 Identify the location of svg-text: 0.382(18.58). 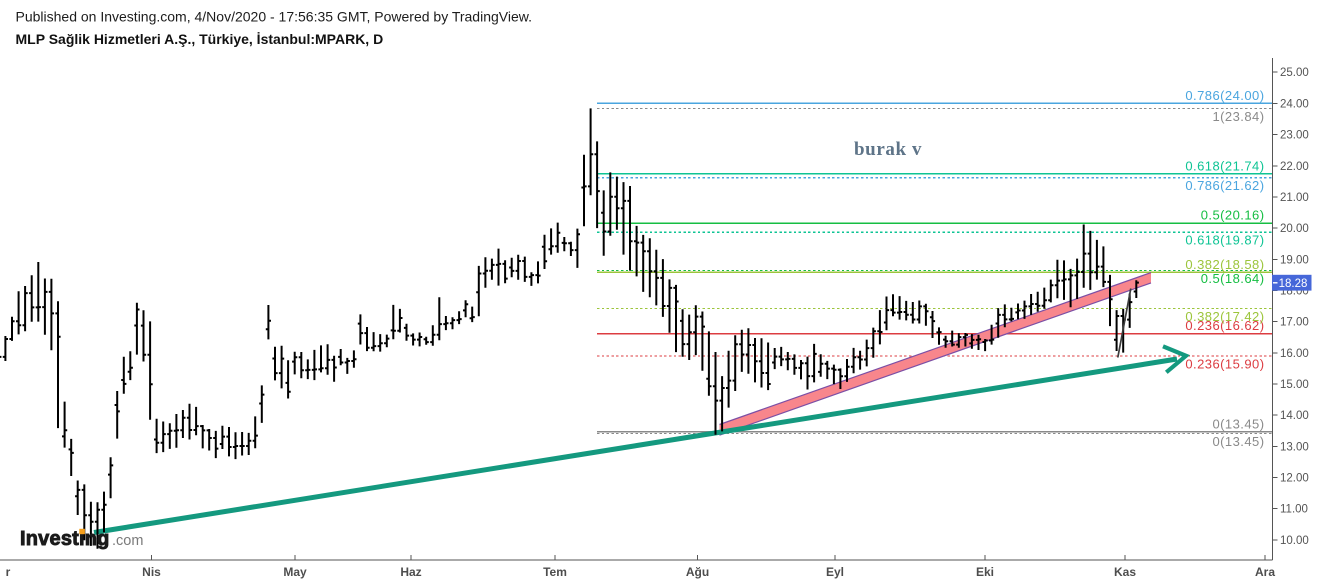
(1224, 264).